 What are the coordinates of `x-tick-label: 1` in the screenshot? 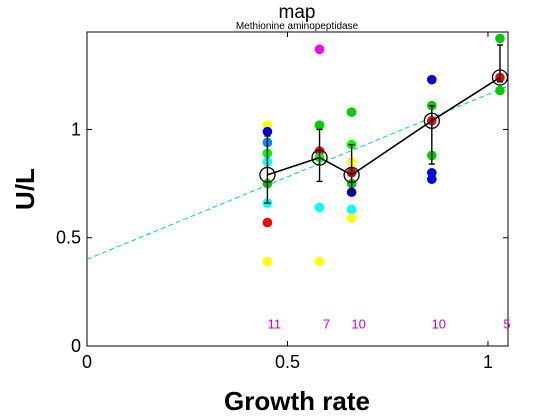 It's located at (488, 362).